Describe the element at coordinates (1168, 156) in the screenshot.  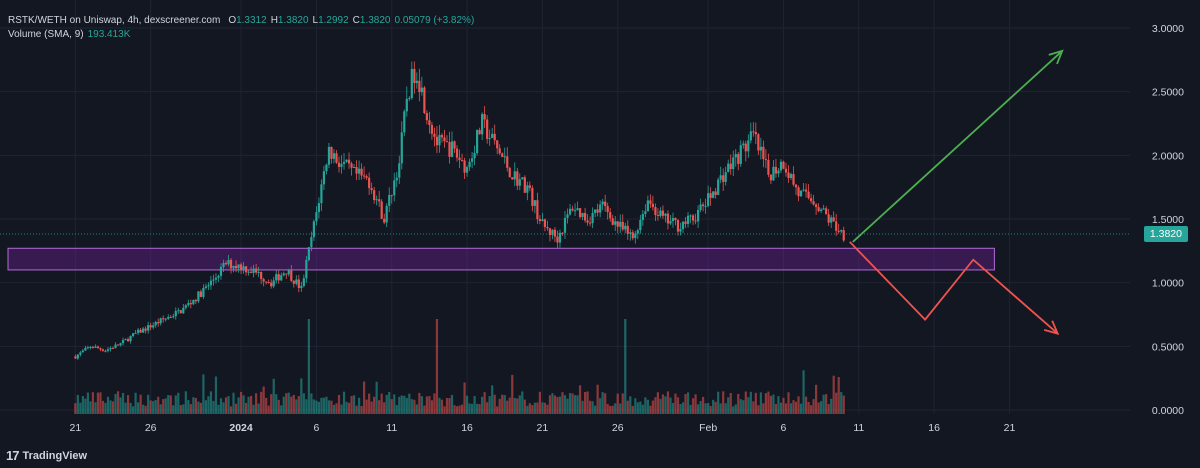
I see `y-tick-label: 2.0000` at that location.